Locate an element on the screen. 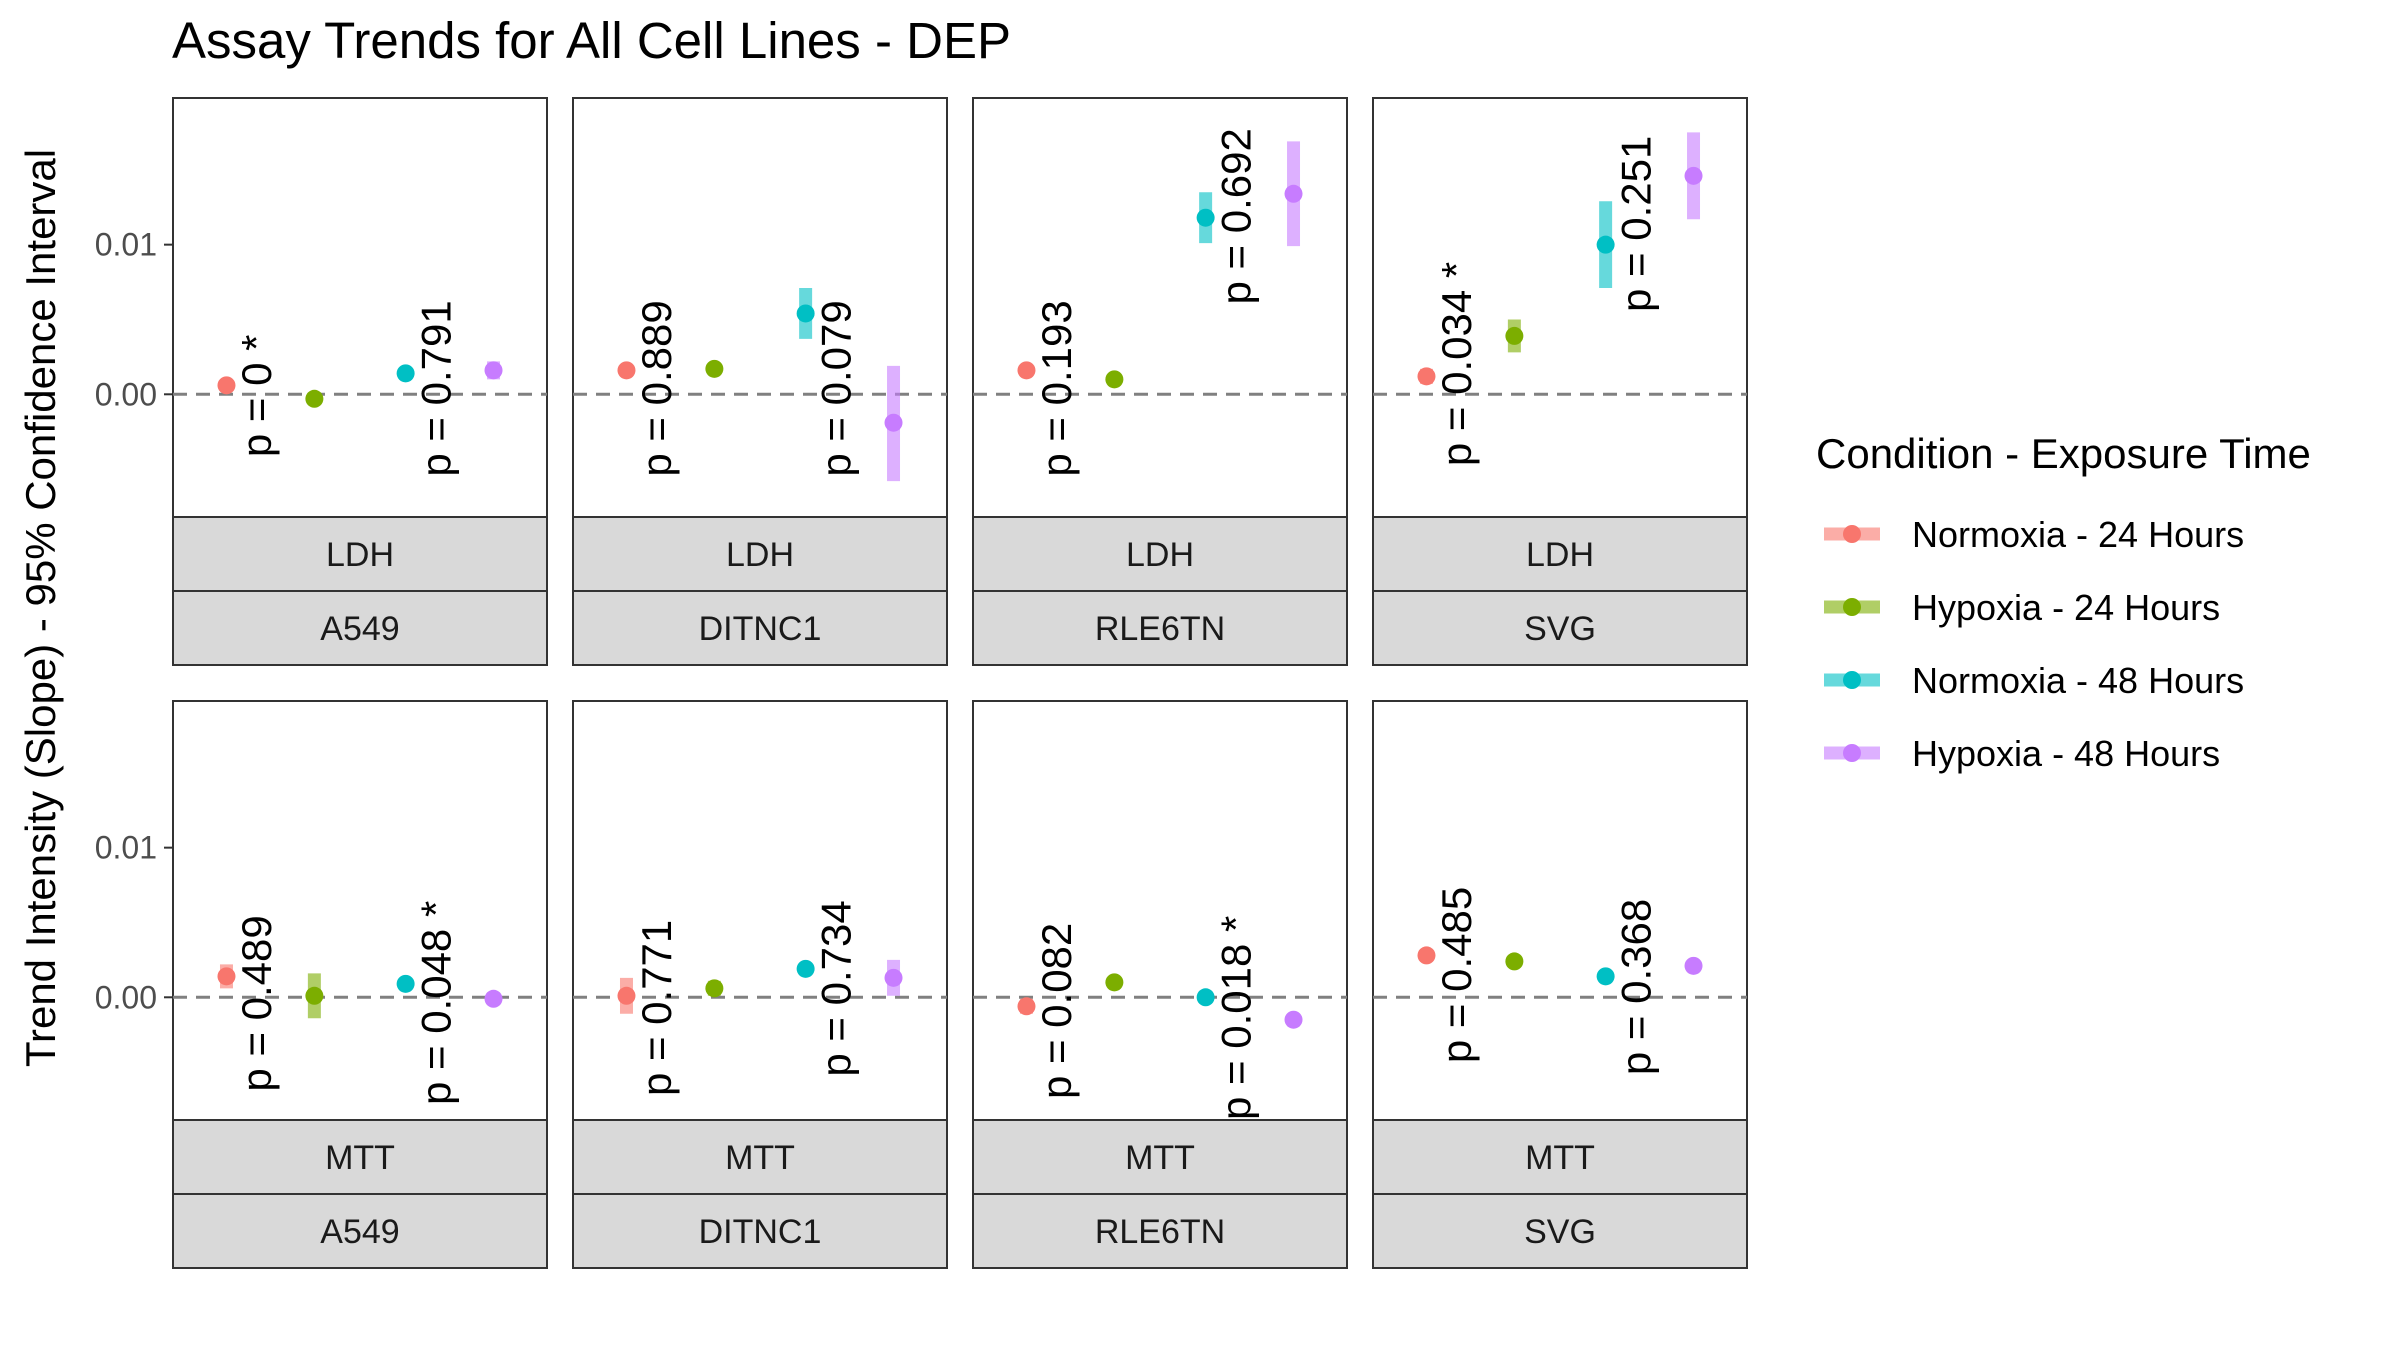  legend-item-label: Normoxia - 24 Hours is located at coordinates (2078, 534).